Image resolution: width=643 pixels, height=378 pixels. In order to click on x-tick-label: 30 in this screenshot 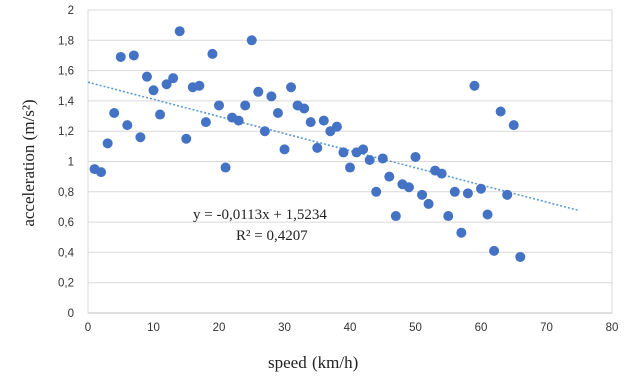, I will do `click(284, 328)`.